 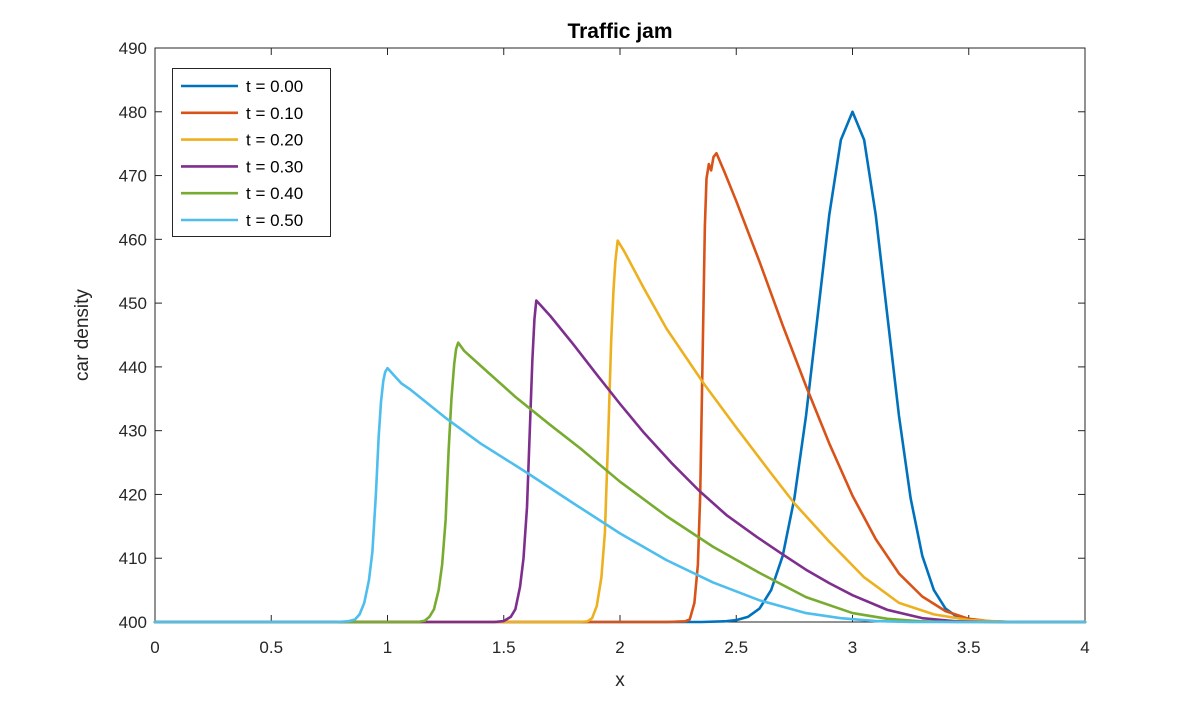 What do you see at coordinates (133, 48) in the screenshot?
I see `y-tick-label: 490` at bounding box center [133, 48].